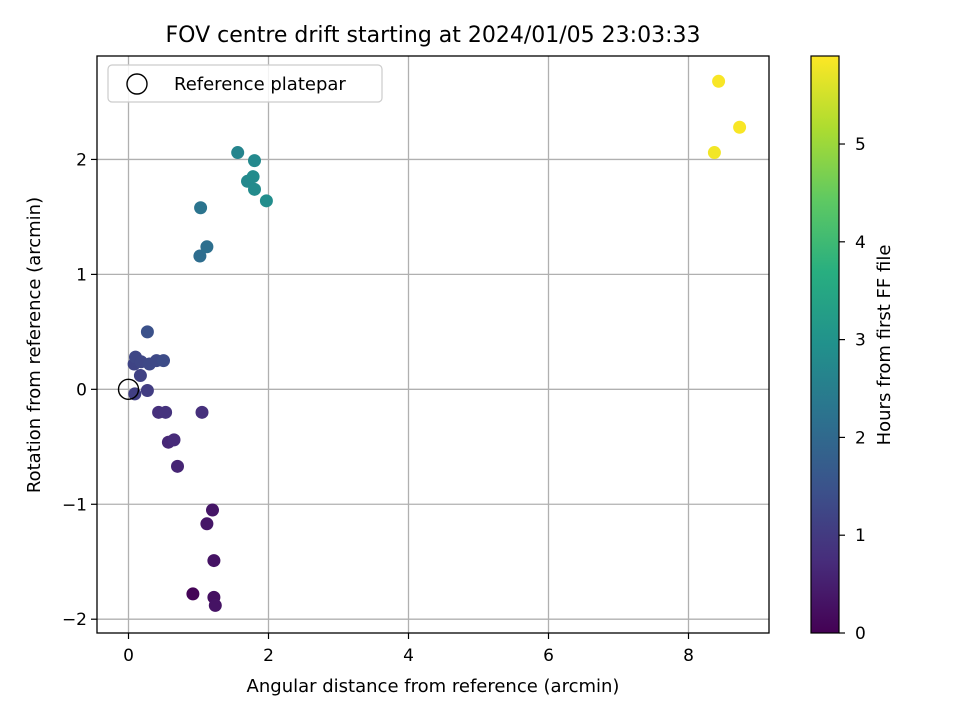 Image resolution: width=960 pixels, height=720 pixels. I want to click on x-tick-label: 4, so click(408, 656).